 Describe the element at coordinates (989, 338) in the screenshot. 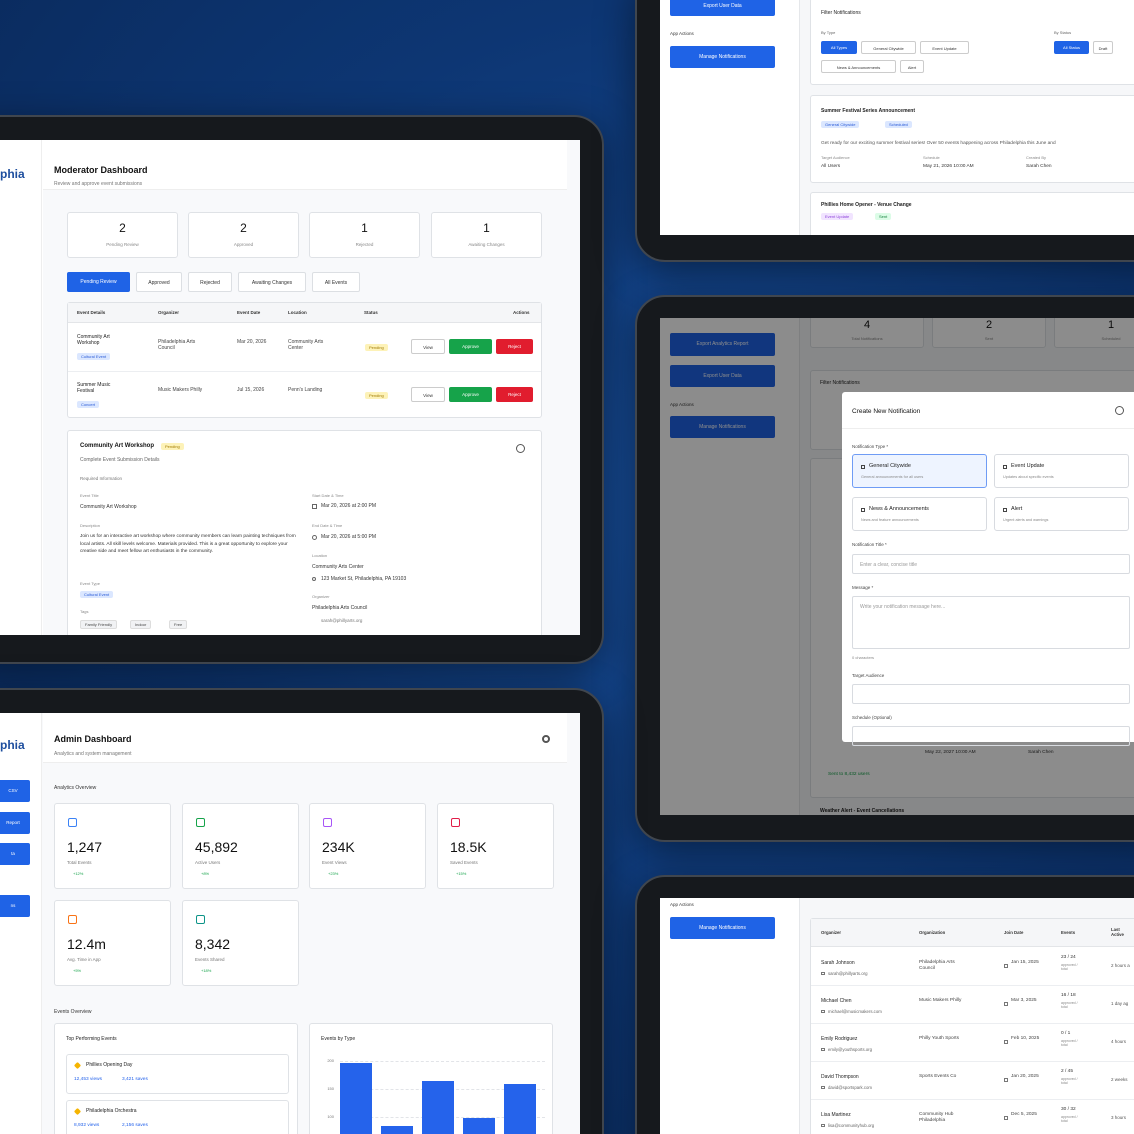

I see `stat-label: Sent` at that location.